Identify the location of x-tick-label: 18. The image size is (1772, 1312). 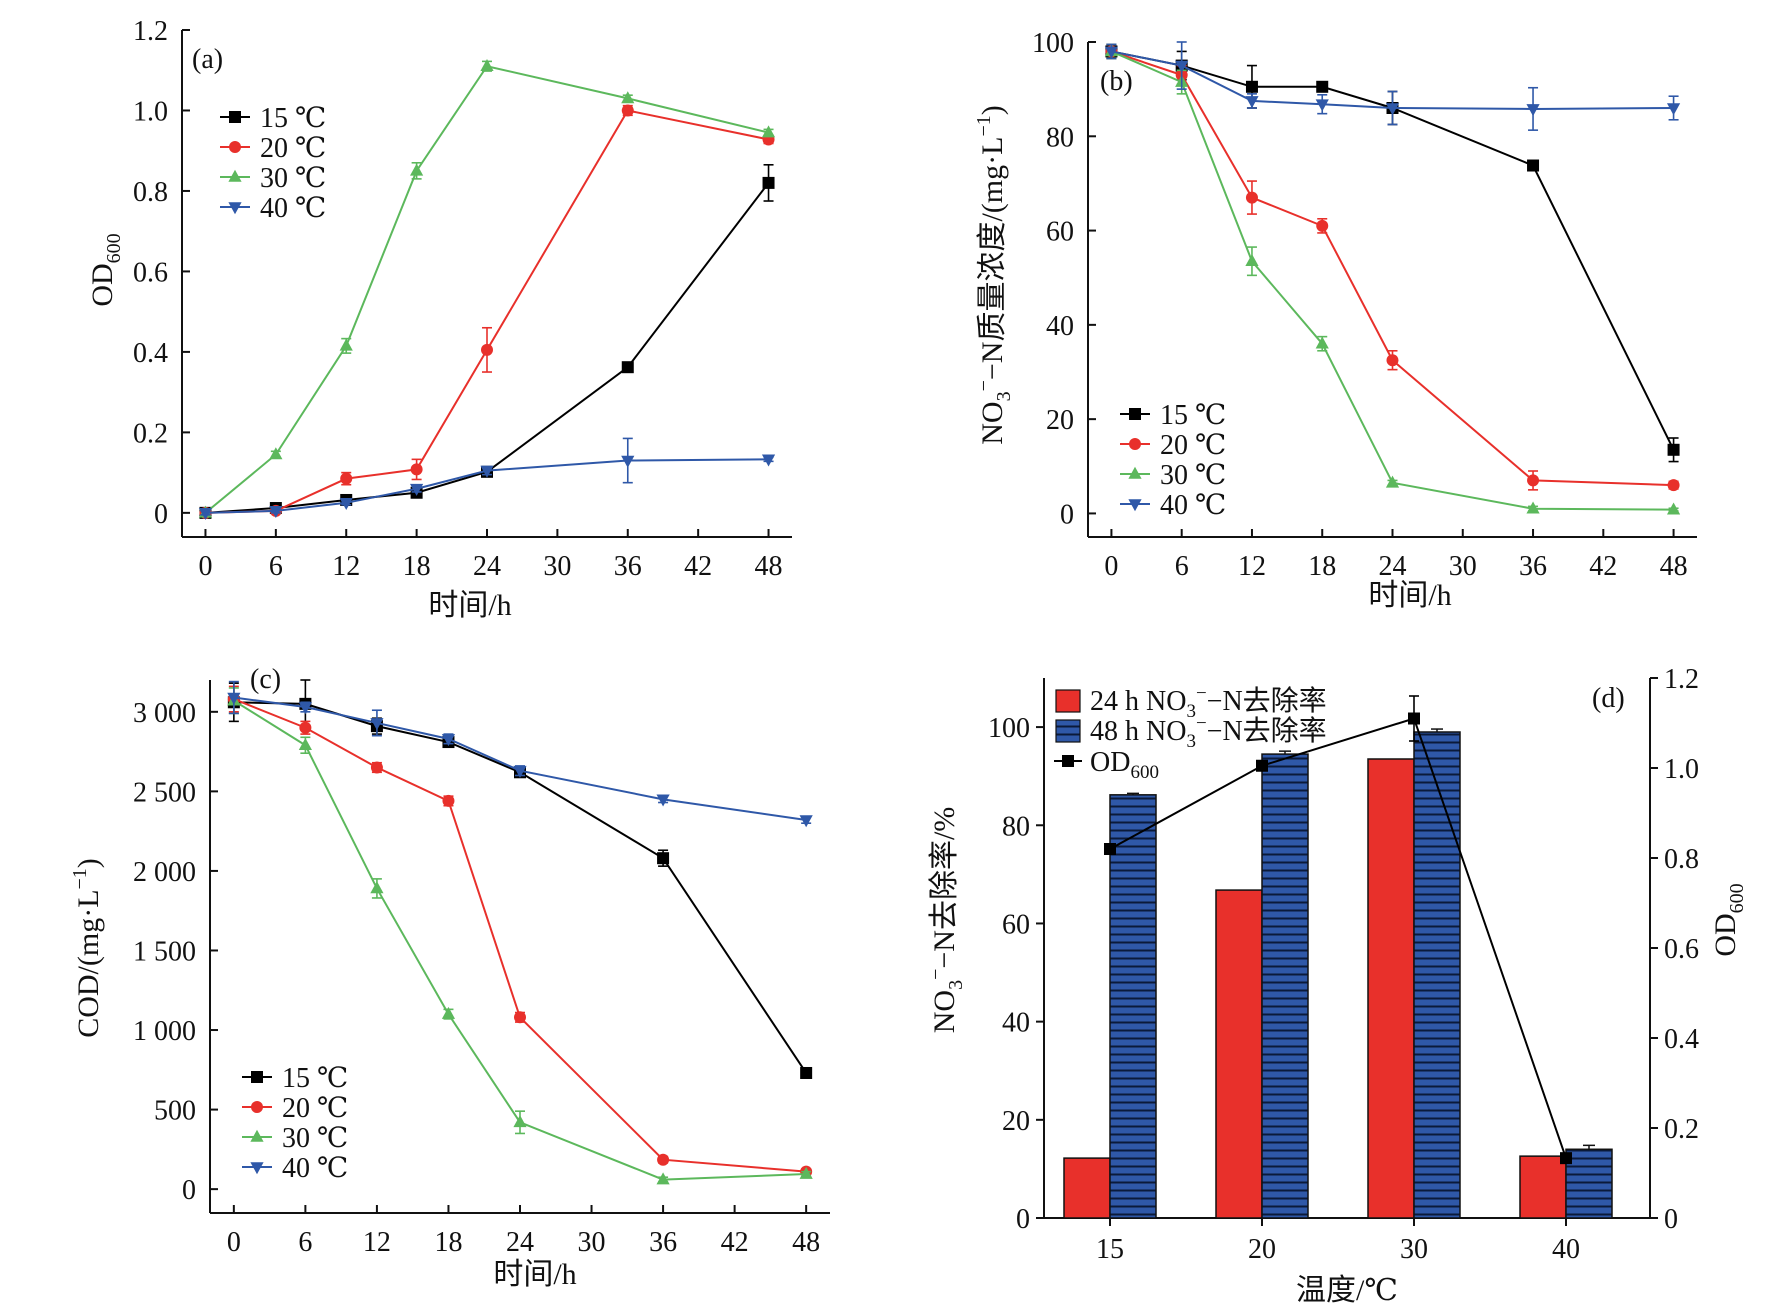
(1322, 566).